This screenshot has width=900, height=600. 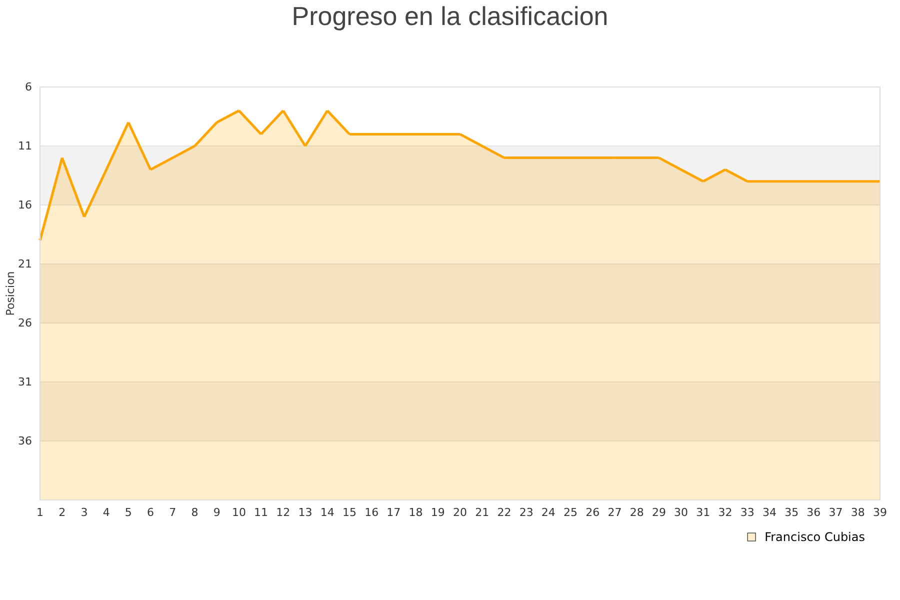 I want to click on x-tick-label: 34, so click(x=769, y=512).